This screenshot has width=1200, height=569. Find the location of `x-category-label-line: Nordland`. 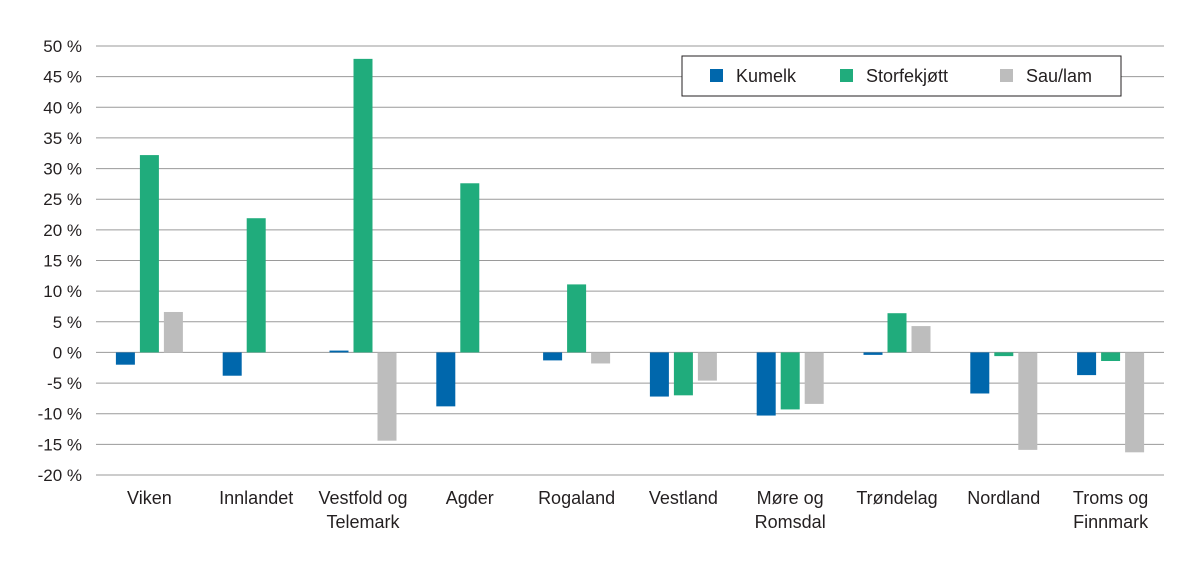

x-category-label-line: Nordland is located at coordinates (1003, 498).